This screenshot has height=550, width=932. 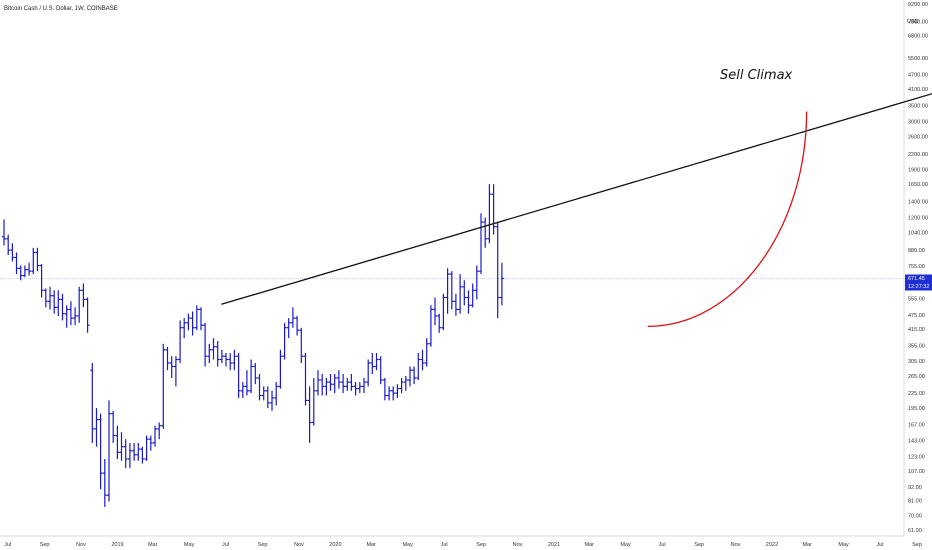 I want to click on chart-title: Bitcoin Cash / U.S. Dollar, 1W, COINBASE, so click(x=61, y=9).